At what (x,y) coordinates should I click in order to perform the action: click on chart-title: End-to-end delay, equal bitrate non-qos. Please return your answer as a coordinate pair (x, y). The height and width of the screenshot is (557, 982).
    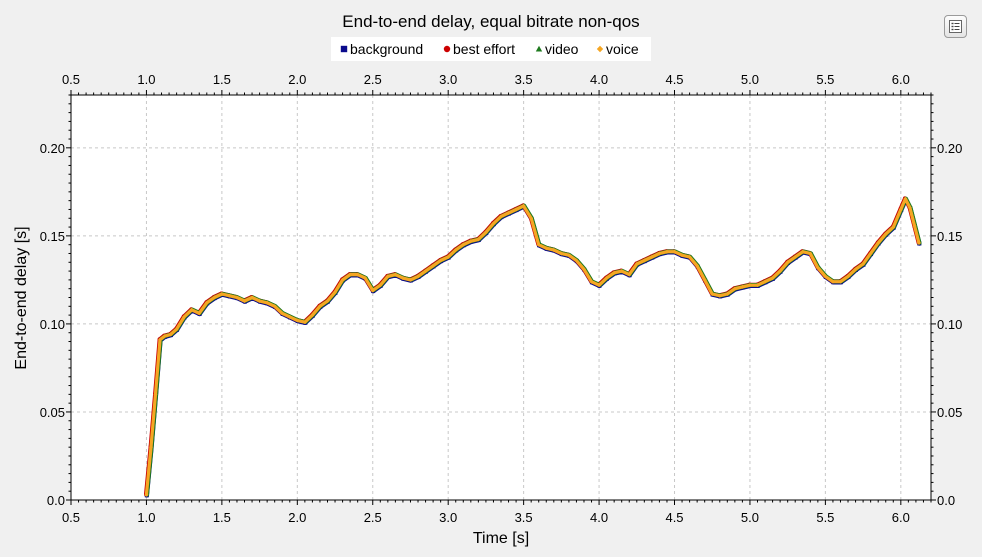
    Looking at the image, I should click on (490, 21).